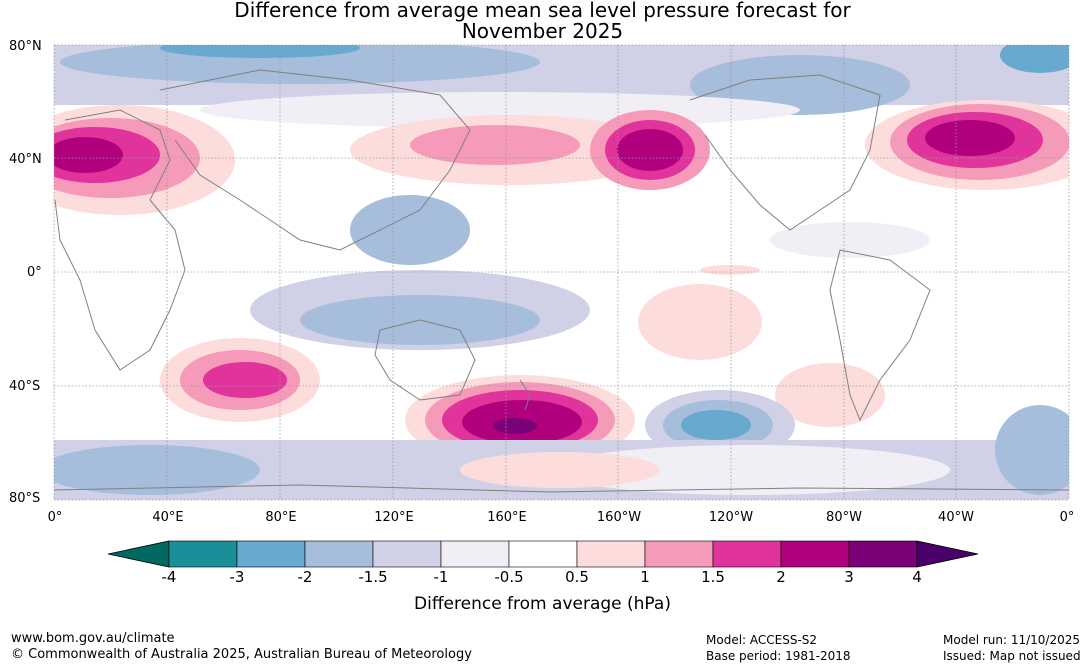  What do you see at coordinates (750, 470) in the screenshot?
I see `antarctic-weak-band` at bounding box center [750, 470].